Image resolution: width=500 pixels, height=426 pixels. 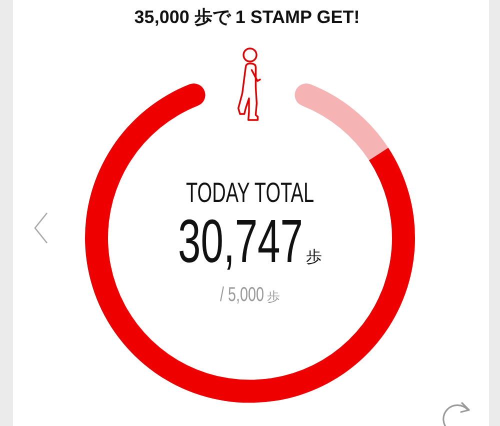 What do you see at coordinates (250, 192) in the screenshot?
I see `text: TODAY TOTAL` at bounding box center [250, 192].